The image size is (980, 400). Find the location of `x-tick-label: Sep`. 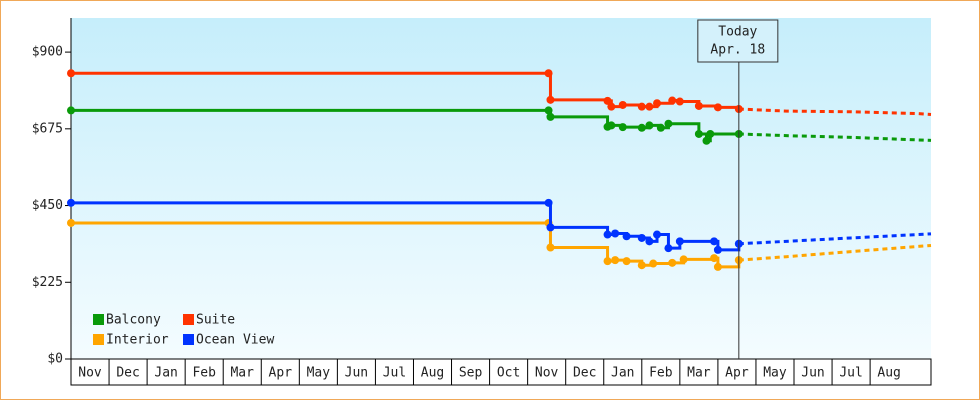

x-tick-label: Sep is located at coordinates (471, 373).